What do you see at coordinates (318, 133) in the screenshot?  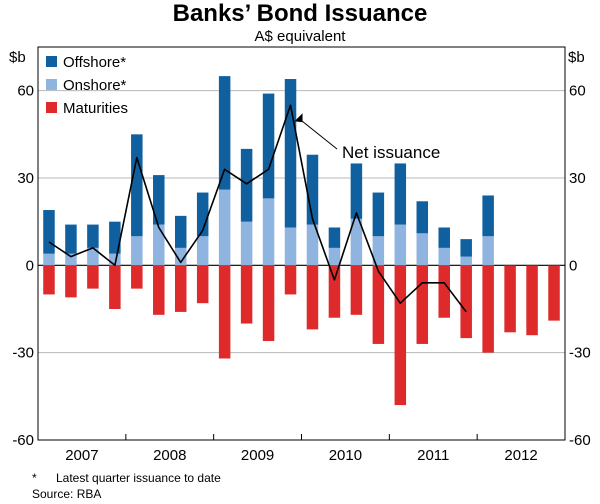 I see `annotation-arrow-line` at bounding box center [318, 133].